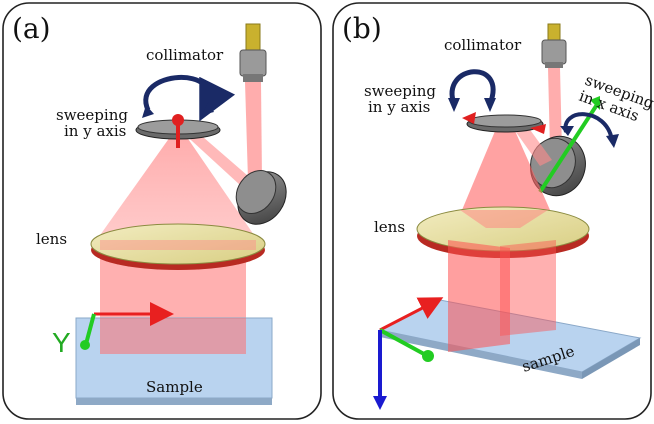 This screenshot has height=424, width=654. Describe the element at coordinates (61, 342) in the screenshot. I see `axis-y-label-a: Y` at that location.